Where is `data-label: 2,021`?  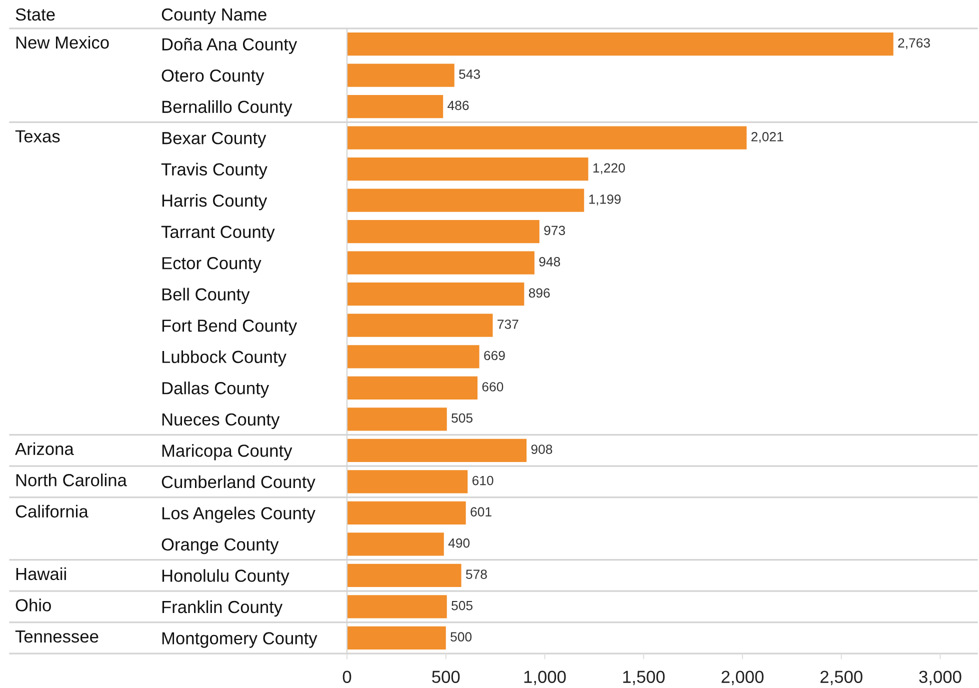
data-label: 2,021 is located at coordinates (767, 137).